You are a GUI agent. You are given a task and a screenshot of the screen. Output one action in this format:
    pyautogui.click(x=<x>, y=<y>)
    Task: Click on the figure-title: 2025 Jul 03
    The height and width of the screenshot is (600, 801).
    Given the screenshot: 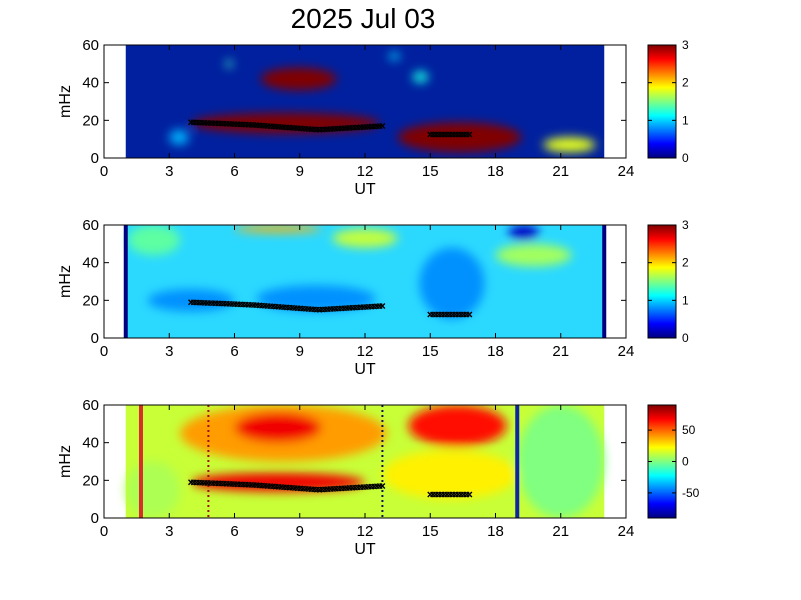 What is the action you would take?
    pyautogui.click(x=363, y=18)
    